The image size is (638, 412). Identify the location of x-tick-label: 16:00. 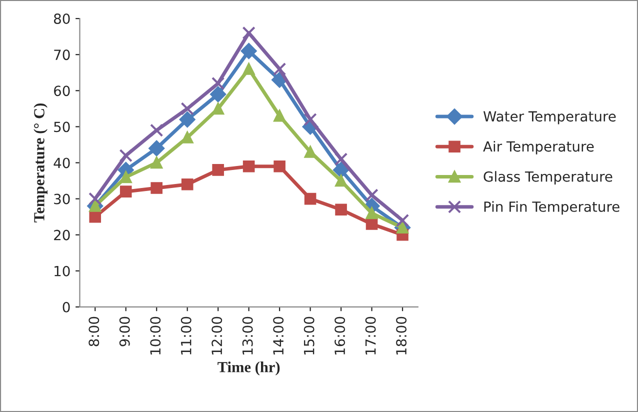
(340, 335).